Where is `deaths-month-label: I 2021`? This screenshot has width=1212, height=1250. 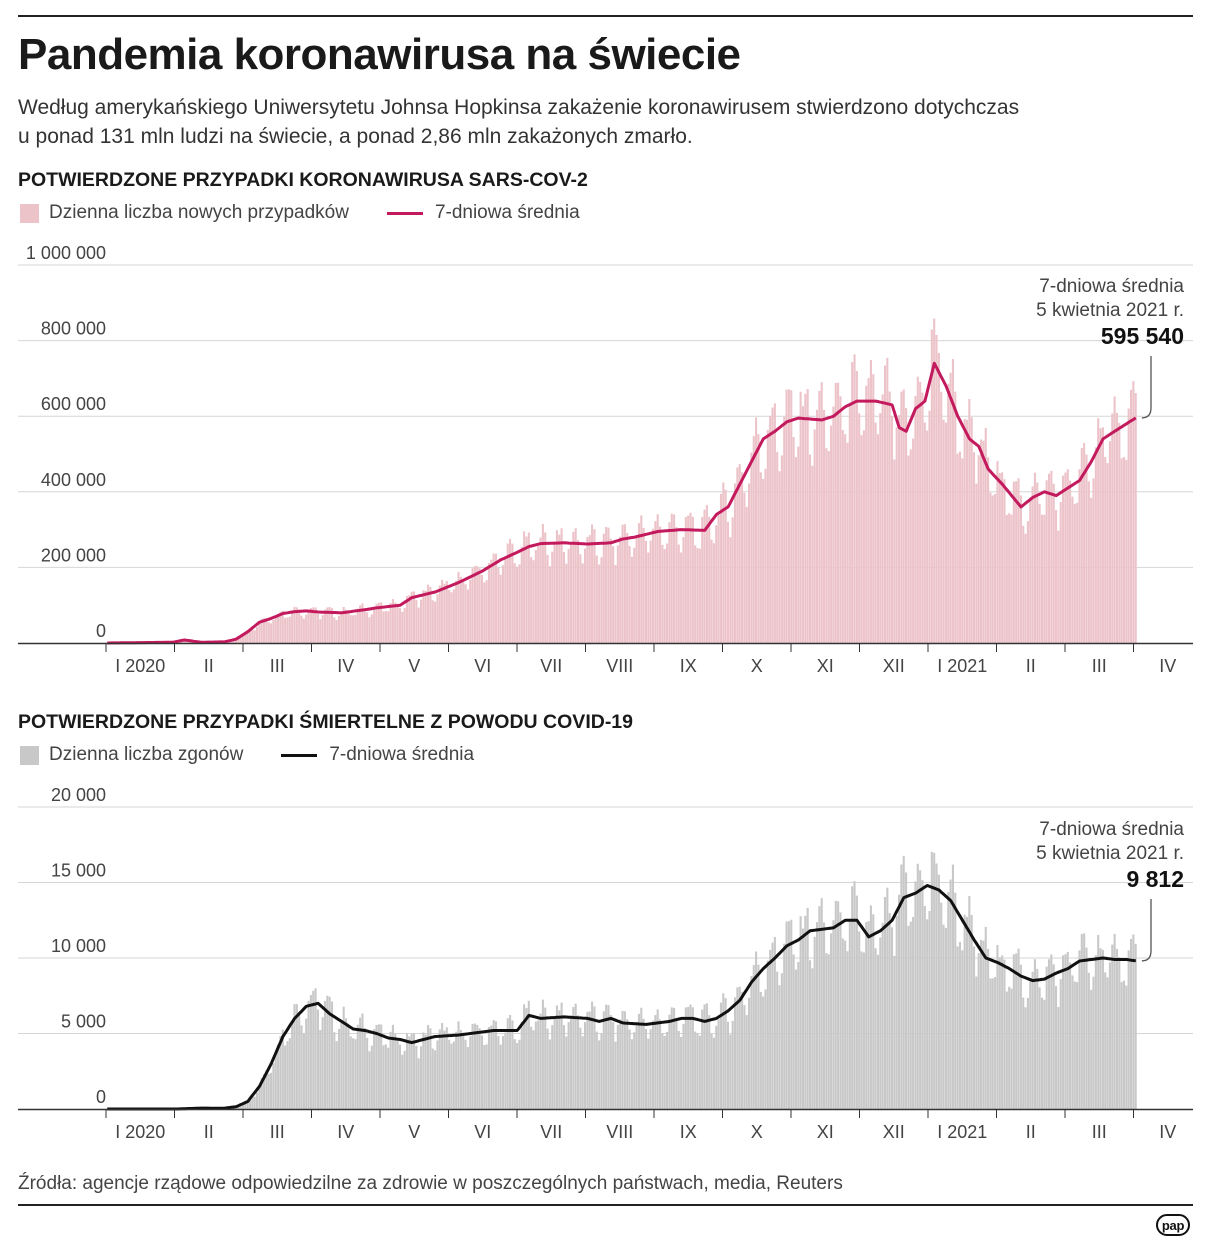
deaths-month-label: I 2021 is located at coordinates (962, 1132).